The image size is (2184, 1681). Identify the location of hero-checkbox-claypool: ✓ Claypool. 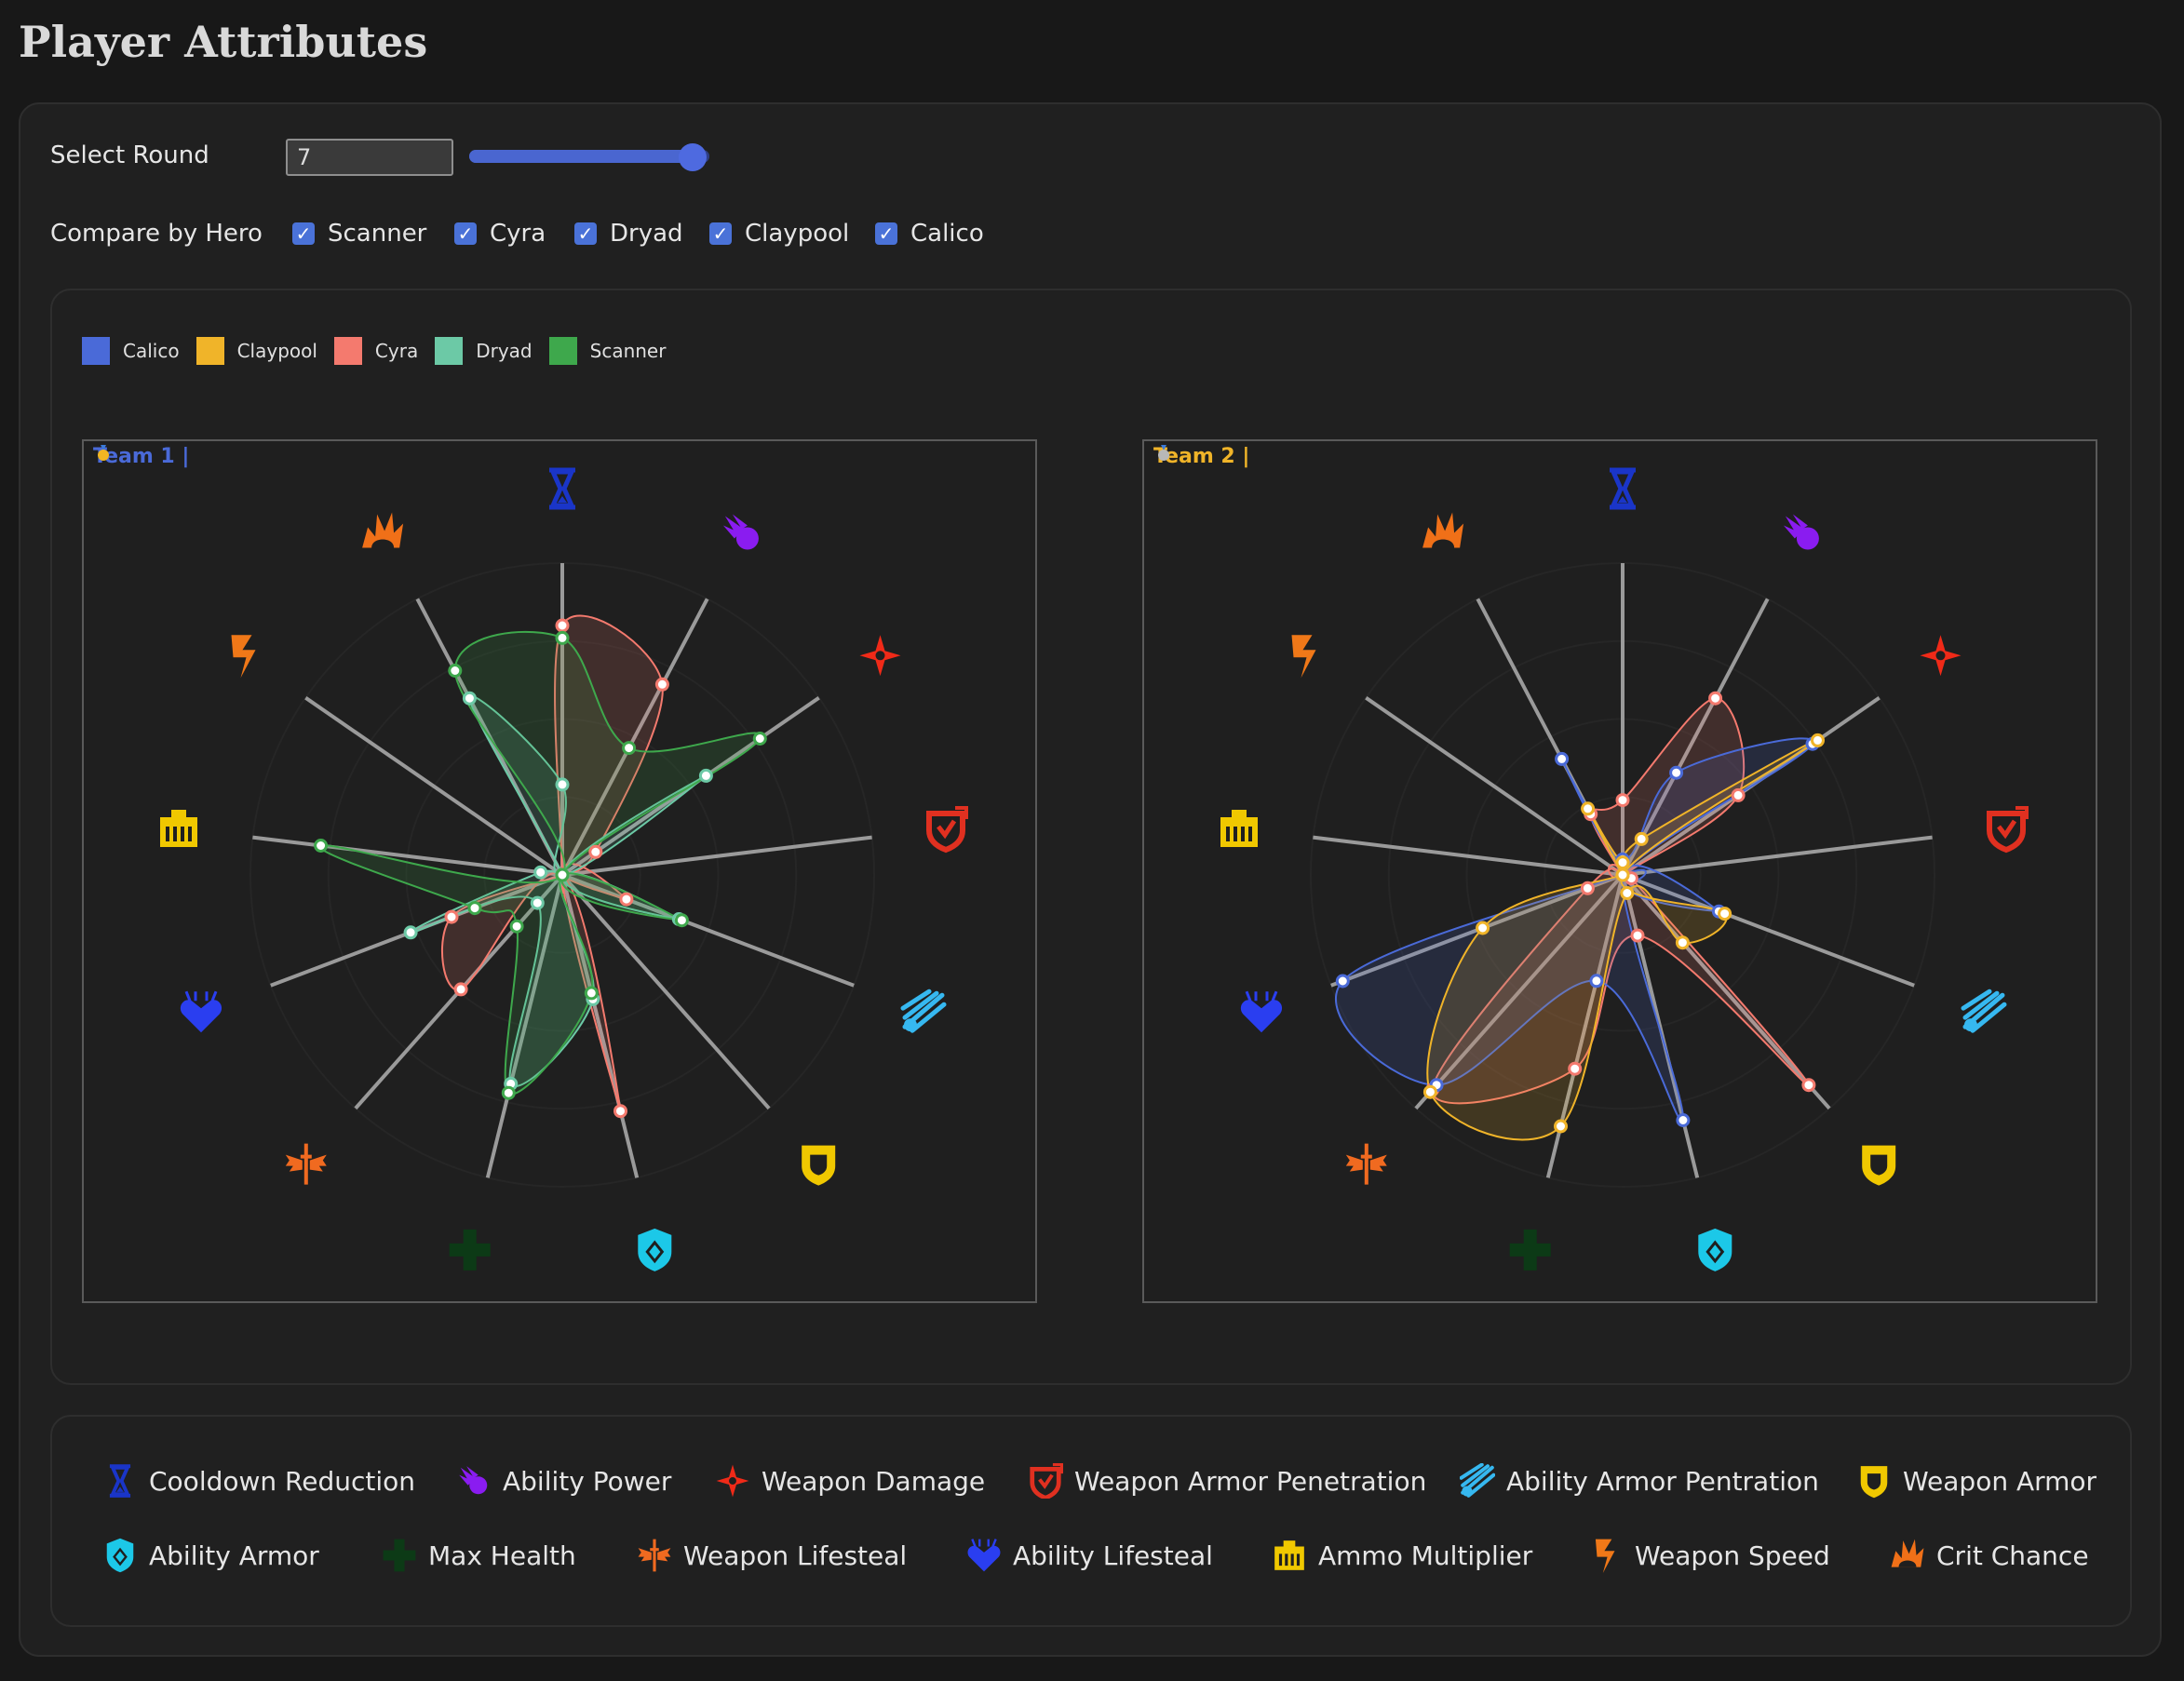
(779, 234).